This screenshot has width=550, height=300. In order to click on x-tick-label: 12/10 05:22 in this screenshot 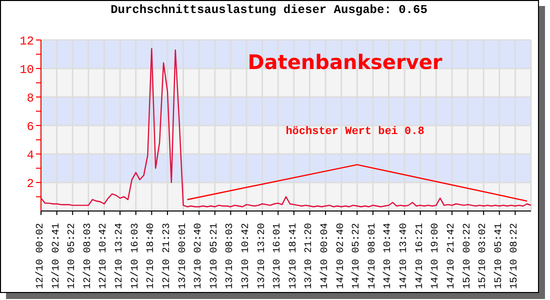, I will do `click(72, 256)`.